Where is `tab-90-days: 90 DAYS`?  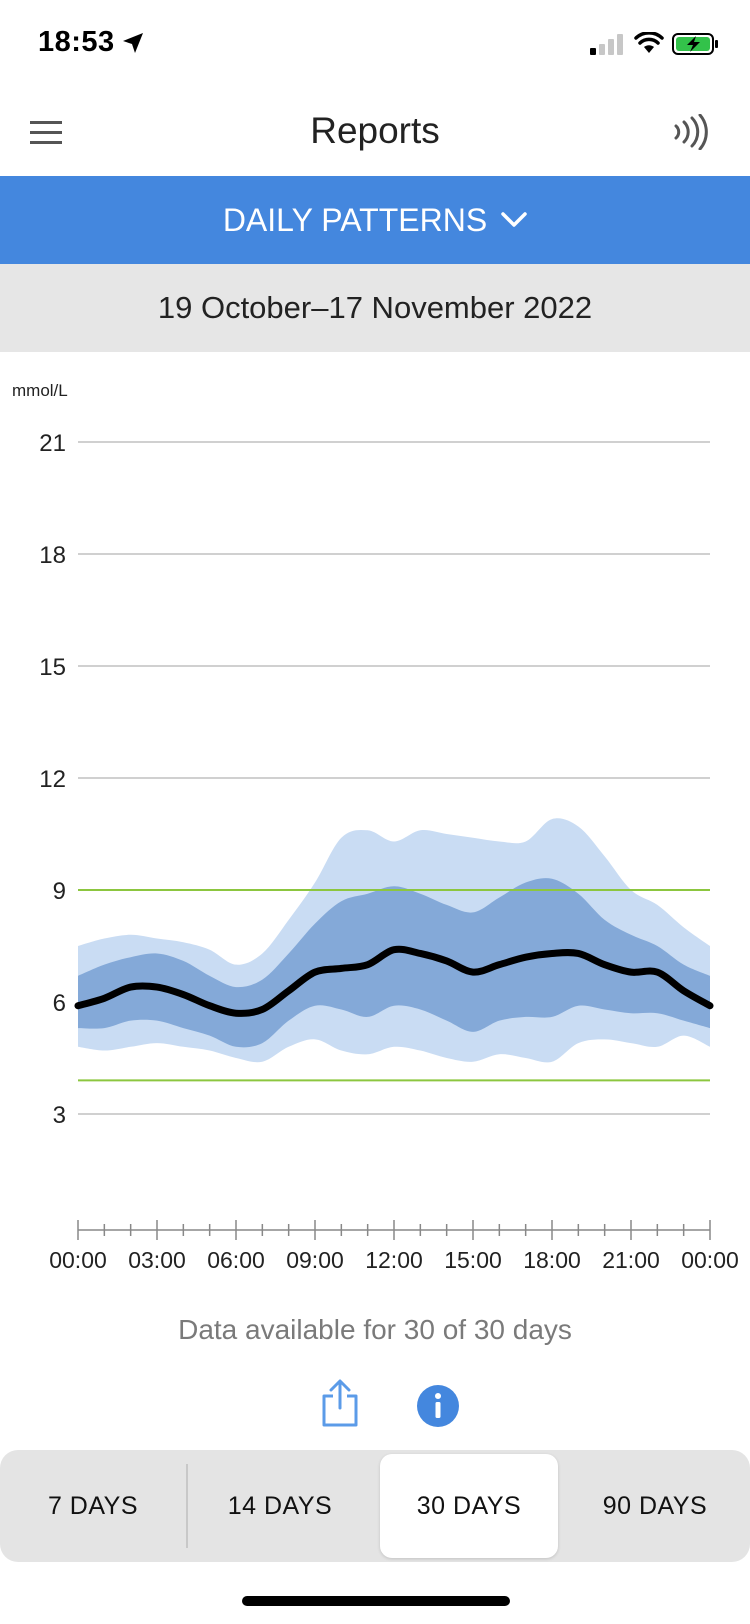 tab-90-days: 90 DAYS is located at coordinates (655, 1506).